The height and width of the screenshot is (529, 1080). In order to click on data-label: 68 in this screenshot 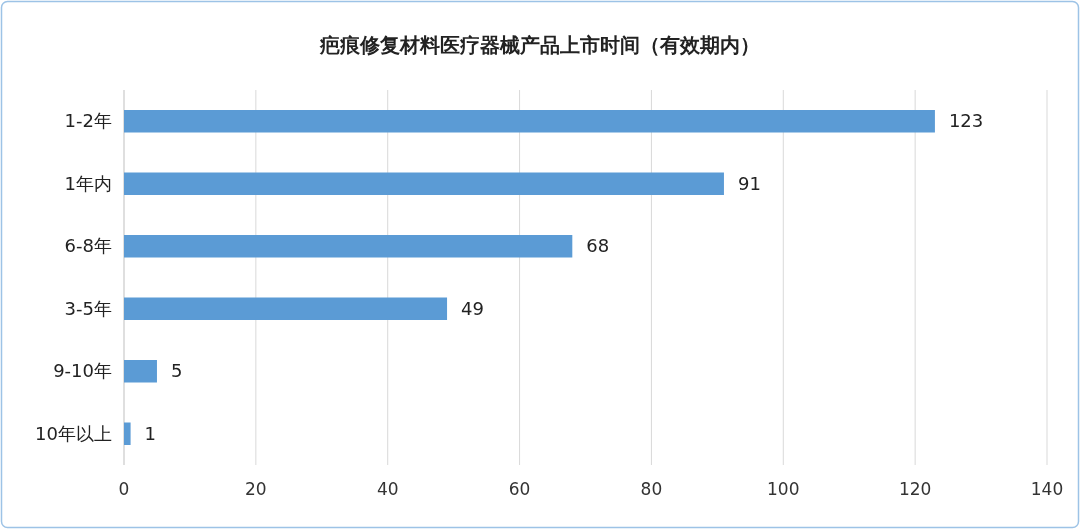, I will do `click(598, 246)`.